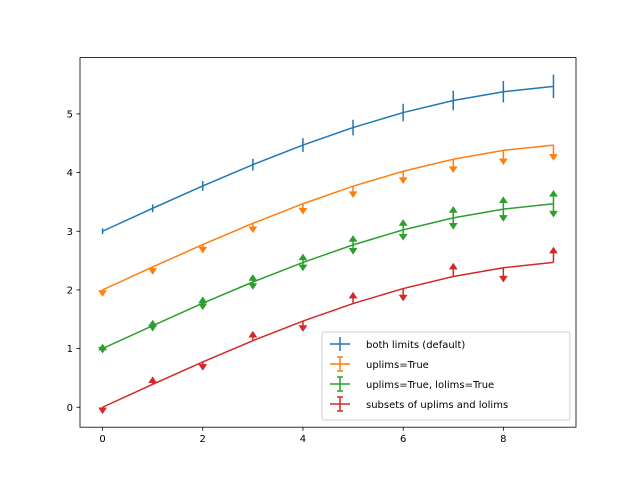 Image resolution: width=640 pixels, height=484 pixels. I want to click on legend-box, so click(446, 376).